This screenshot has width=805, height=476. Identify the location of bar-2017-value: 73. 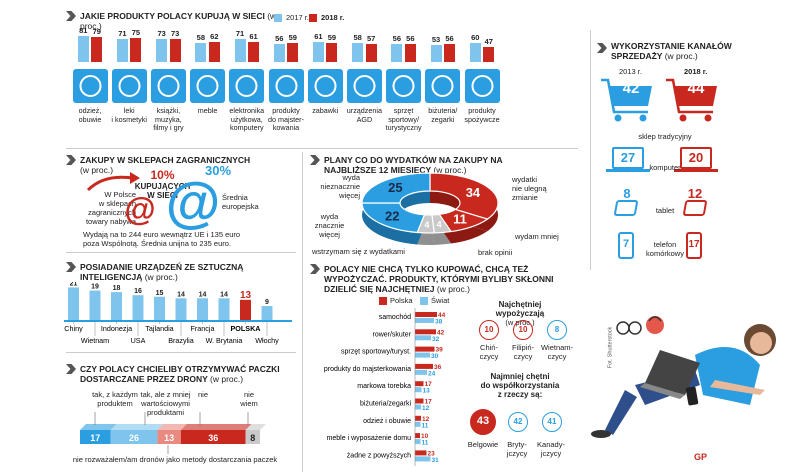
(161, 33).